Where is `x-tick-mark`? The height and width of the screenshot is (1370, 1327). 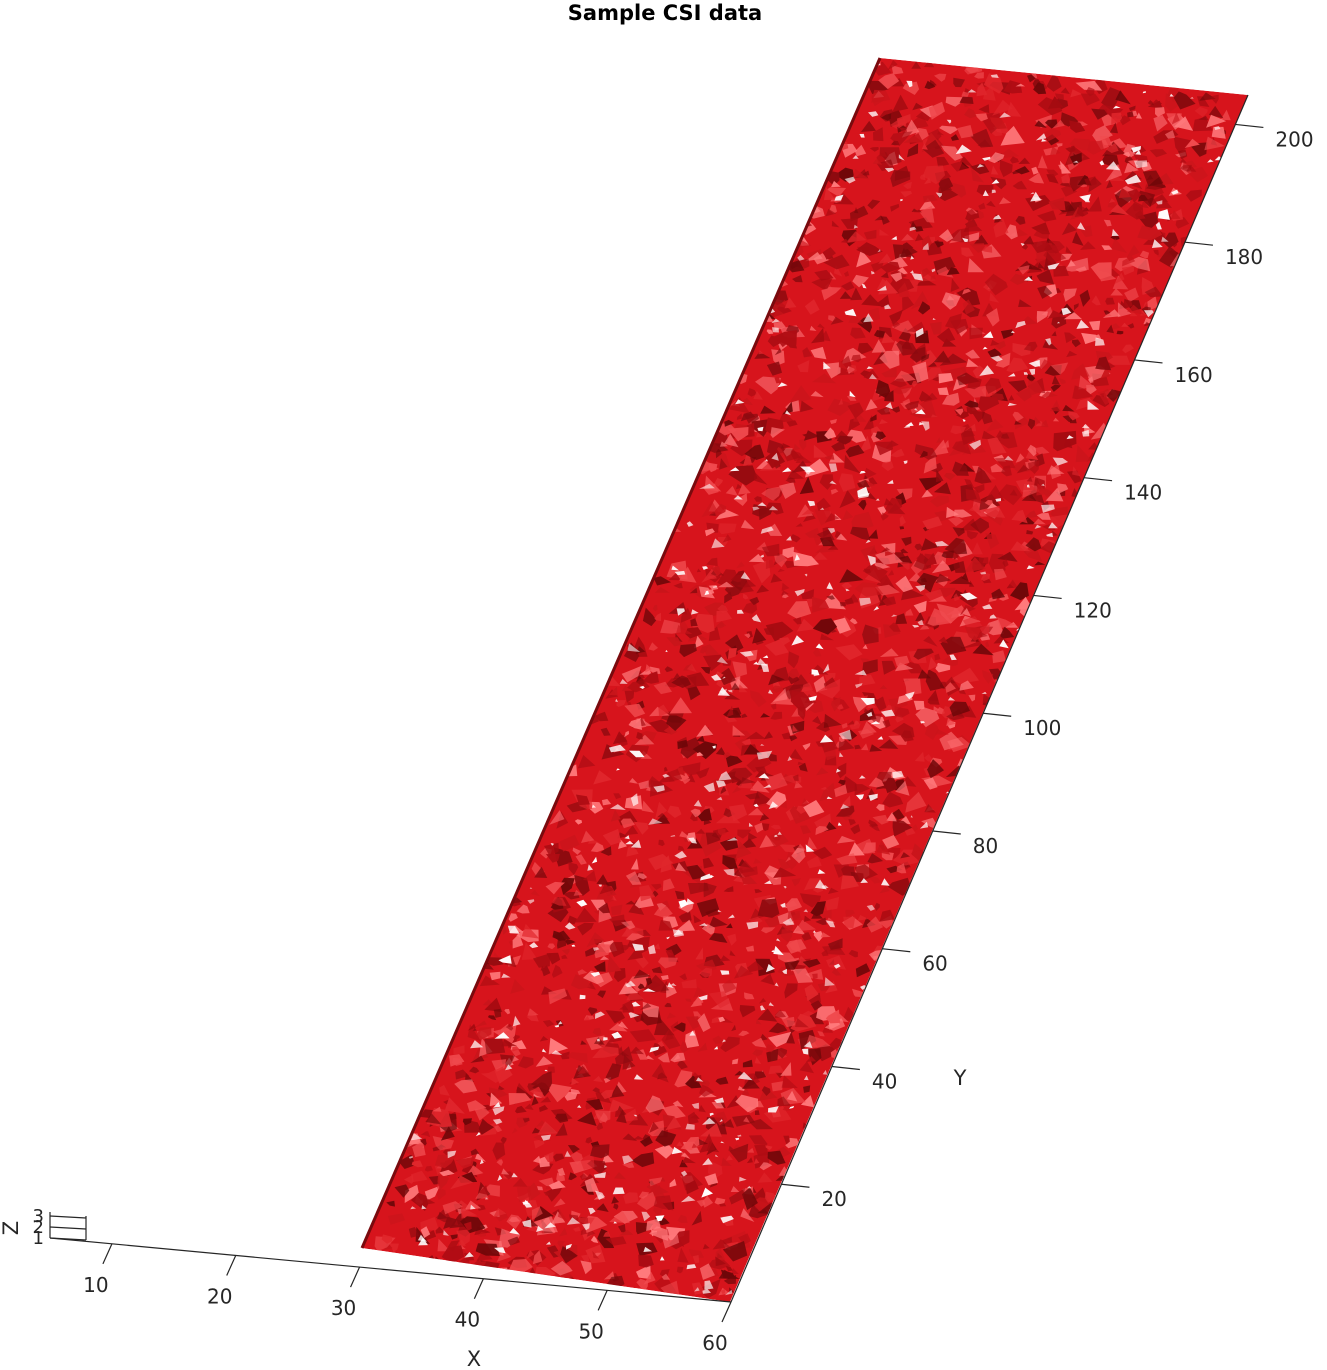 x-tick-mark is located at coordinates (231, 1265).